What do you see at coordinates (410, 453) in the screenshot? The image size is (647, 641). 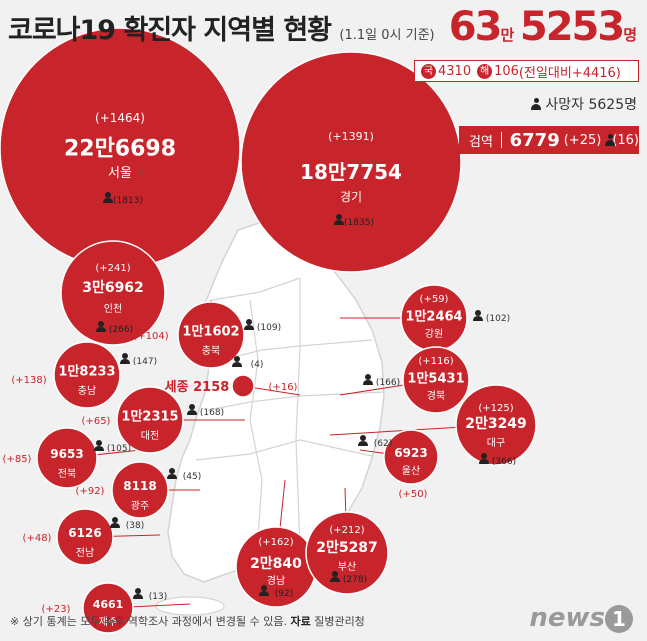 I see `value-label: 6923` at bounding box center [410, 453].